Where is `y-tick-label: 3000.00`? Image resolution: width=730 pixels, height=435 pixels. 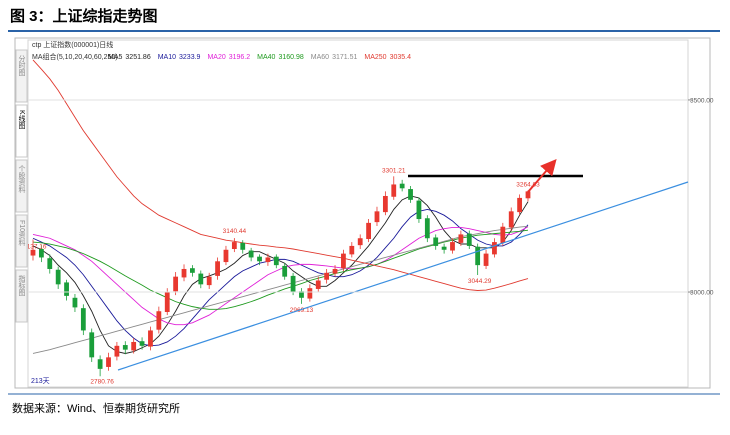 y-tick-label: 3000.00 is located at coordinates (702, 293).